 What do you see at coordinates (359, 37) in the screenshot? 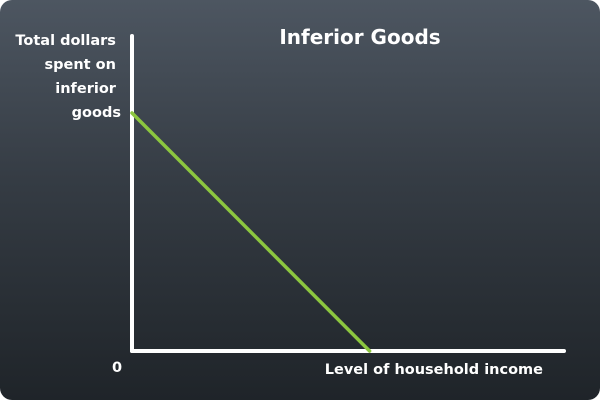
I see `chart-title: Inferior Goods` at bounding box center [359, 37].